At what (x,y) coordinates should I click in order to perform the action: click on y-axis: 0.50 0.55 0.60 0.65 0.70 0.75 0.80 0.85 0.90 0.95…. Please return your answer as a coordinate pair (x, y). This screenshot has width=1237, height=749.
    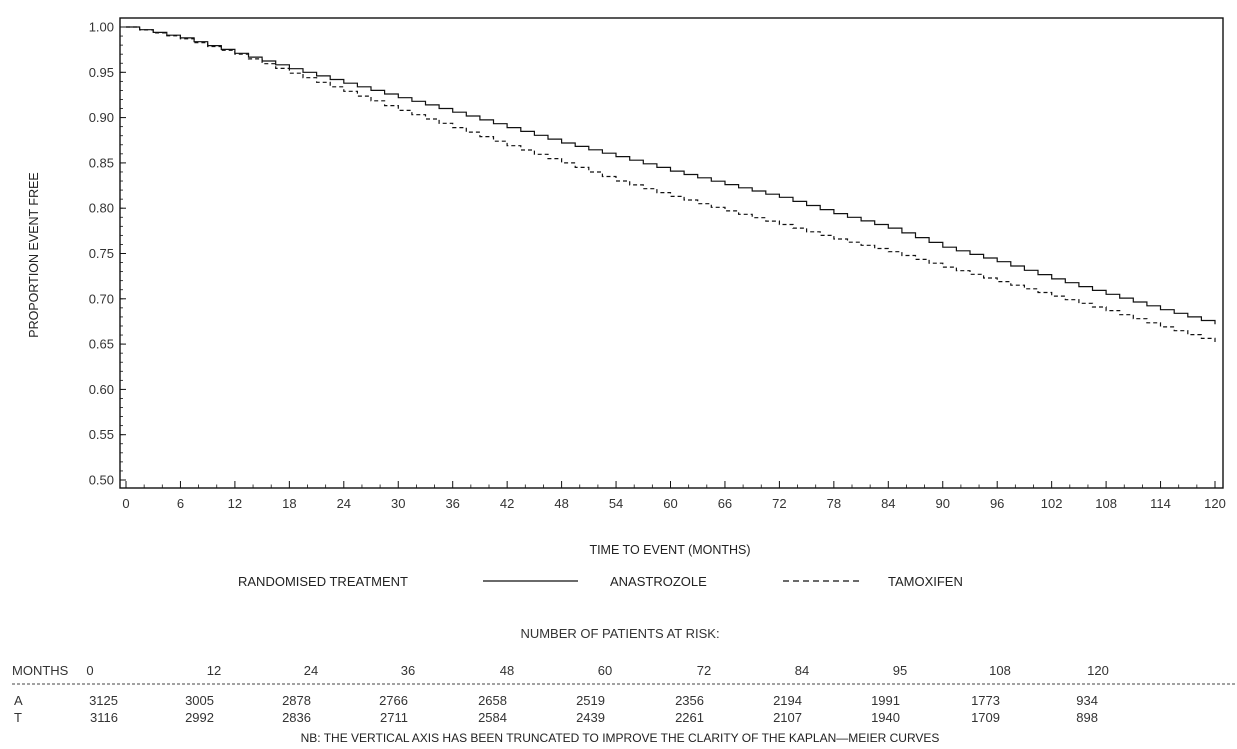
    Looking at the image, I should click on (107, 254).